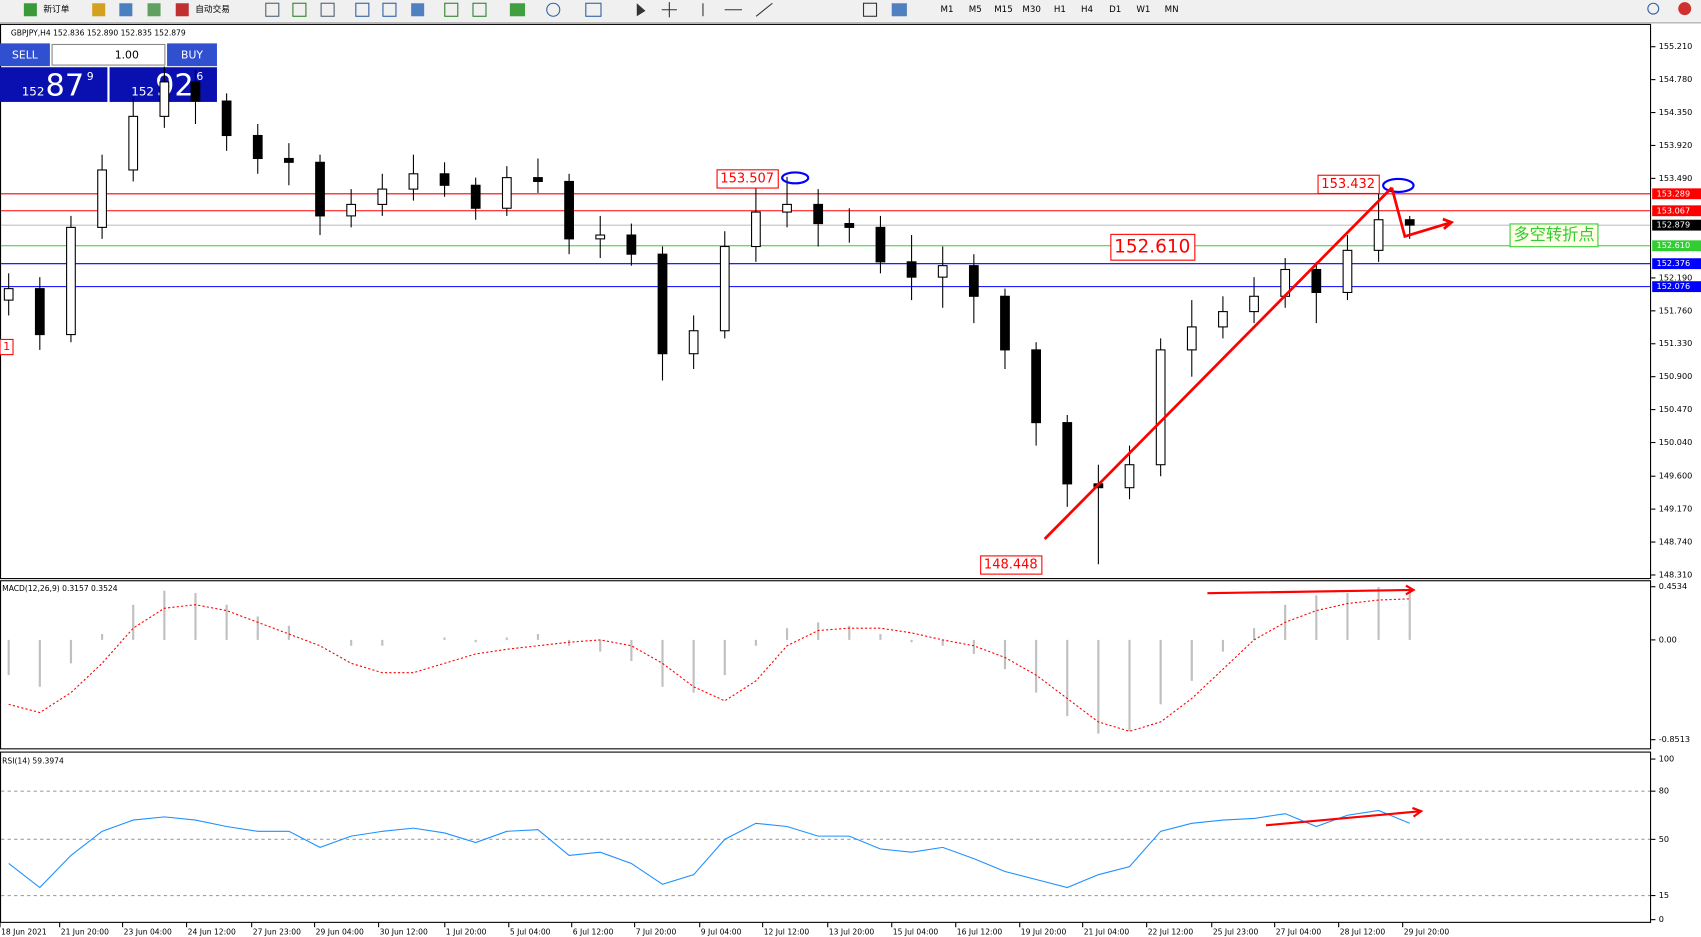 The width and height of the screenshot is (1701, 937). Describe the element at coordinates (1003, 10) in the screenshot. I see `timeframe-button: M15` at that location.